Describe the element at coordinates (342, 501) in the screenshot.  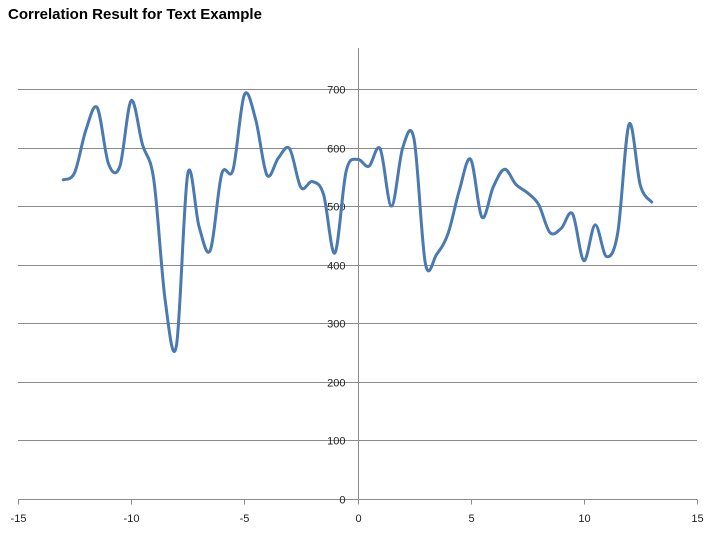
I see `y-tick-label-0: 0` at that location.